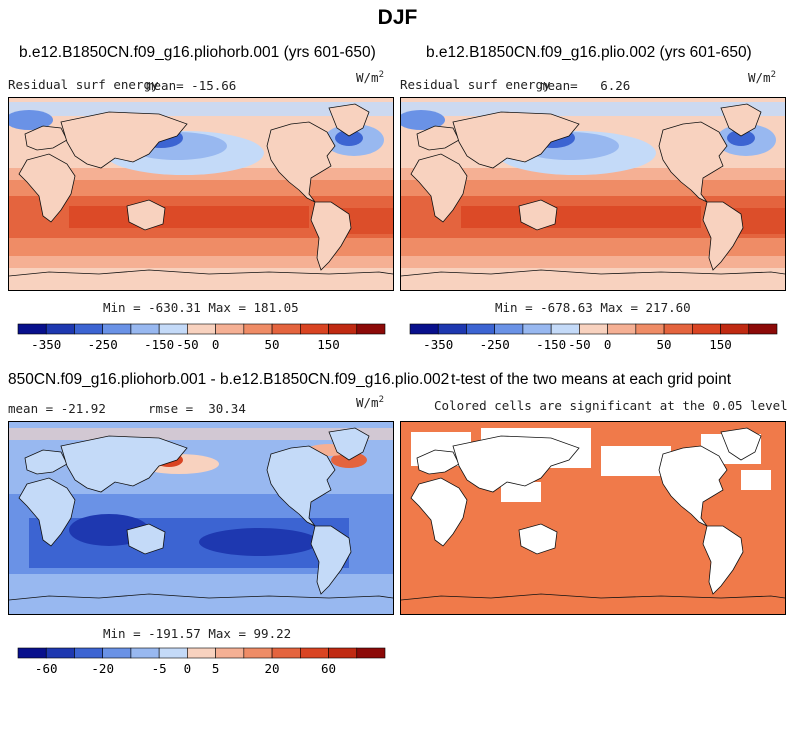 The height and width of the screenshot is (733, 795). I want to click on panel2-units: W/m2, so click(762, 78).